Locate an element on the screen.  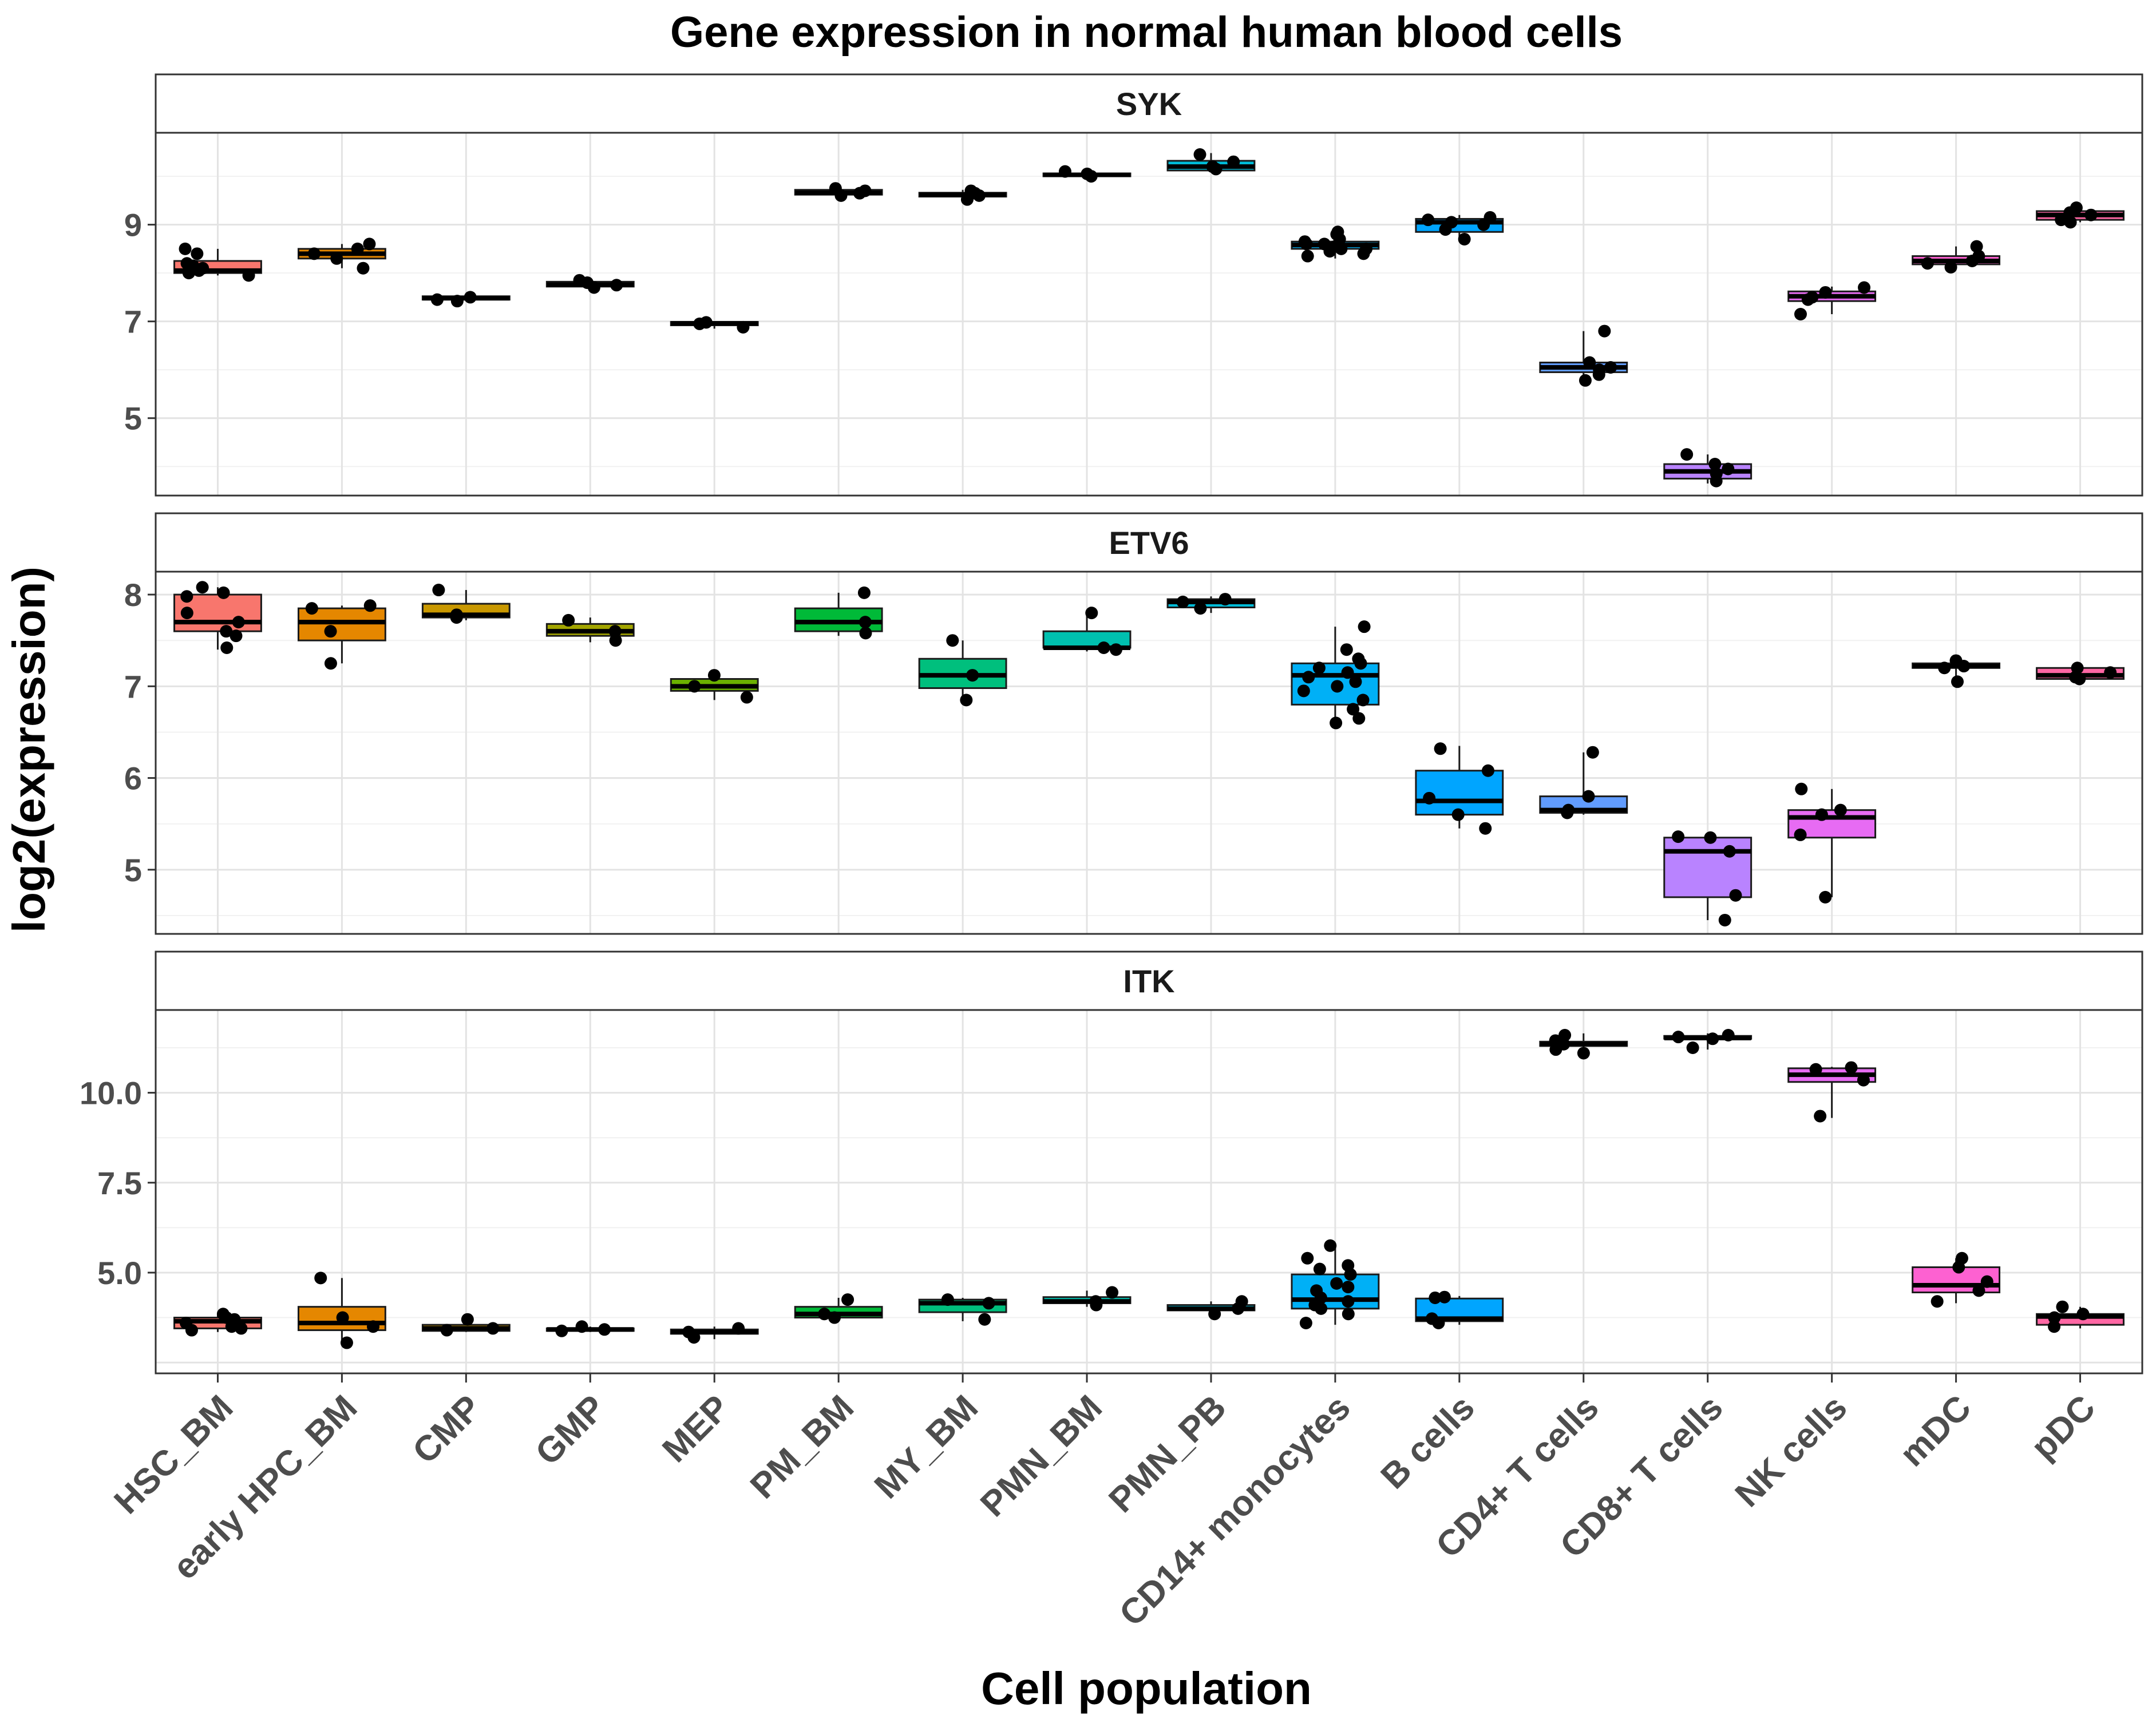
y-tick-label: 7 is located at coordinates (133, 322).